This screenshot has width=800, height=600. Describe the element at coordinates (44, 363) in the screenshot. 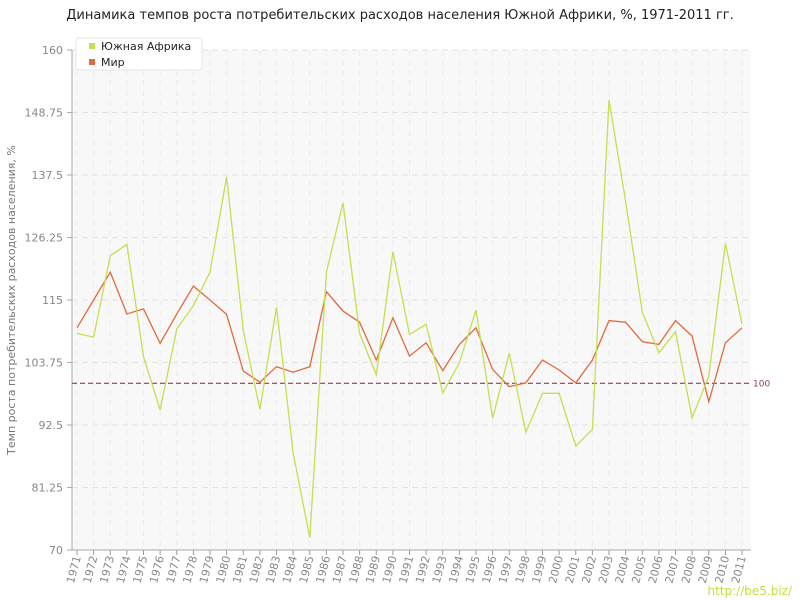

I see `y-tick-label: 103.75` at that location.